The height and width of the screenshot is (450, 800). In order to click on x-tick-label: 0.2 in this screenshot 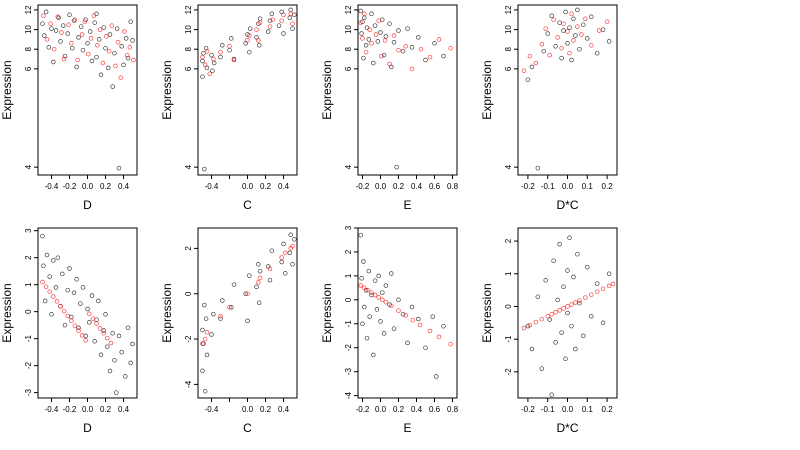, I will do `click(106, 186)`.